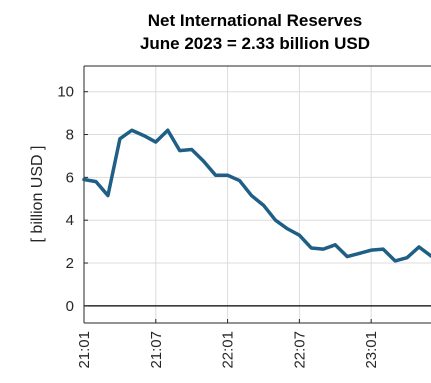 The image size is (431, 383). What do you see at coordinates (70, 135) in the screenshot?
I see `y-tick-label: 8` at bounding box center [70, 135].